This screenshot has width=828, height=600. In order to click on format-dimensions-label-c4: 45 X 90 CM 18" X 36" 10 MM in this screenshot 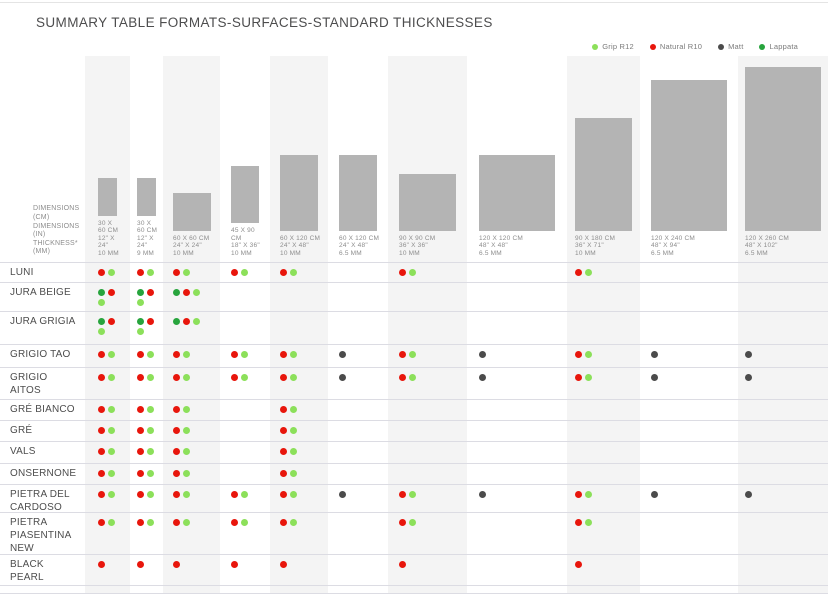, I will do `click(240, 242)`.